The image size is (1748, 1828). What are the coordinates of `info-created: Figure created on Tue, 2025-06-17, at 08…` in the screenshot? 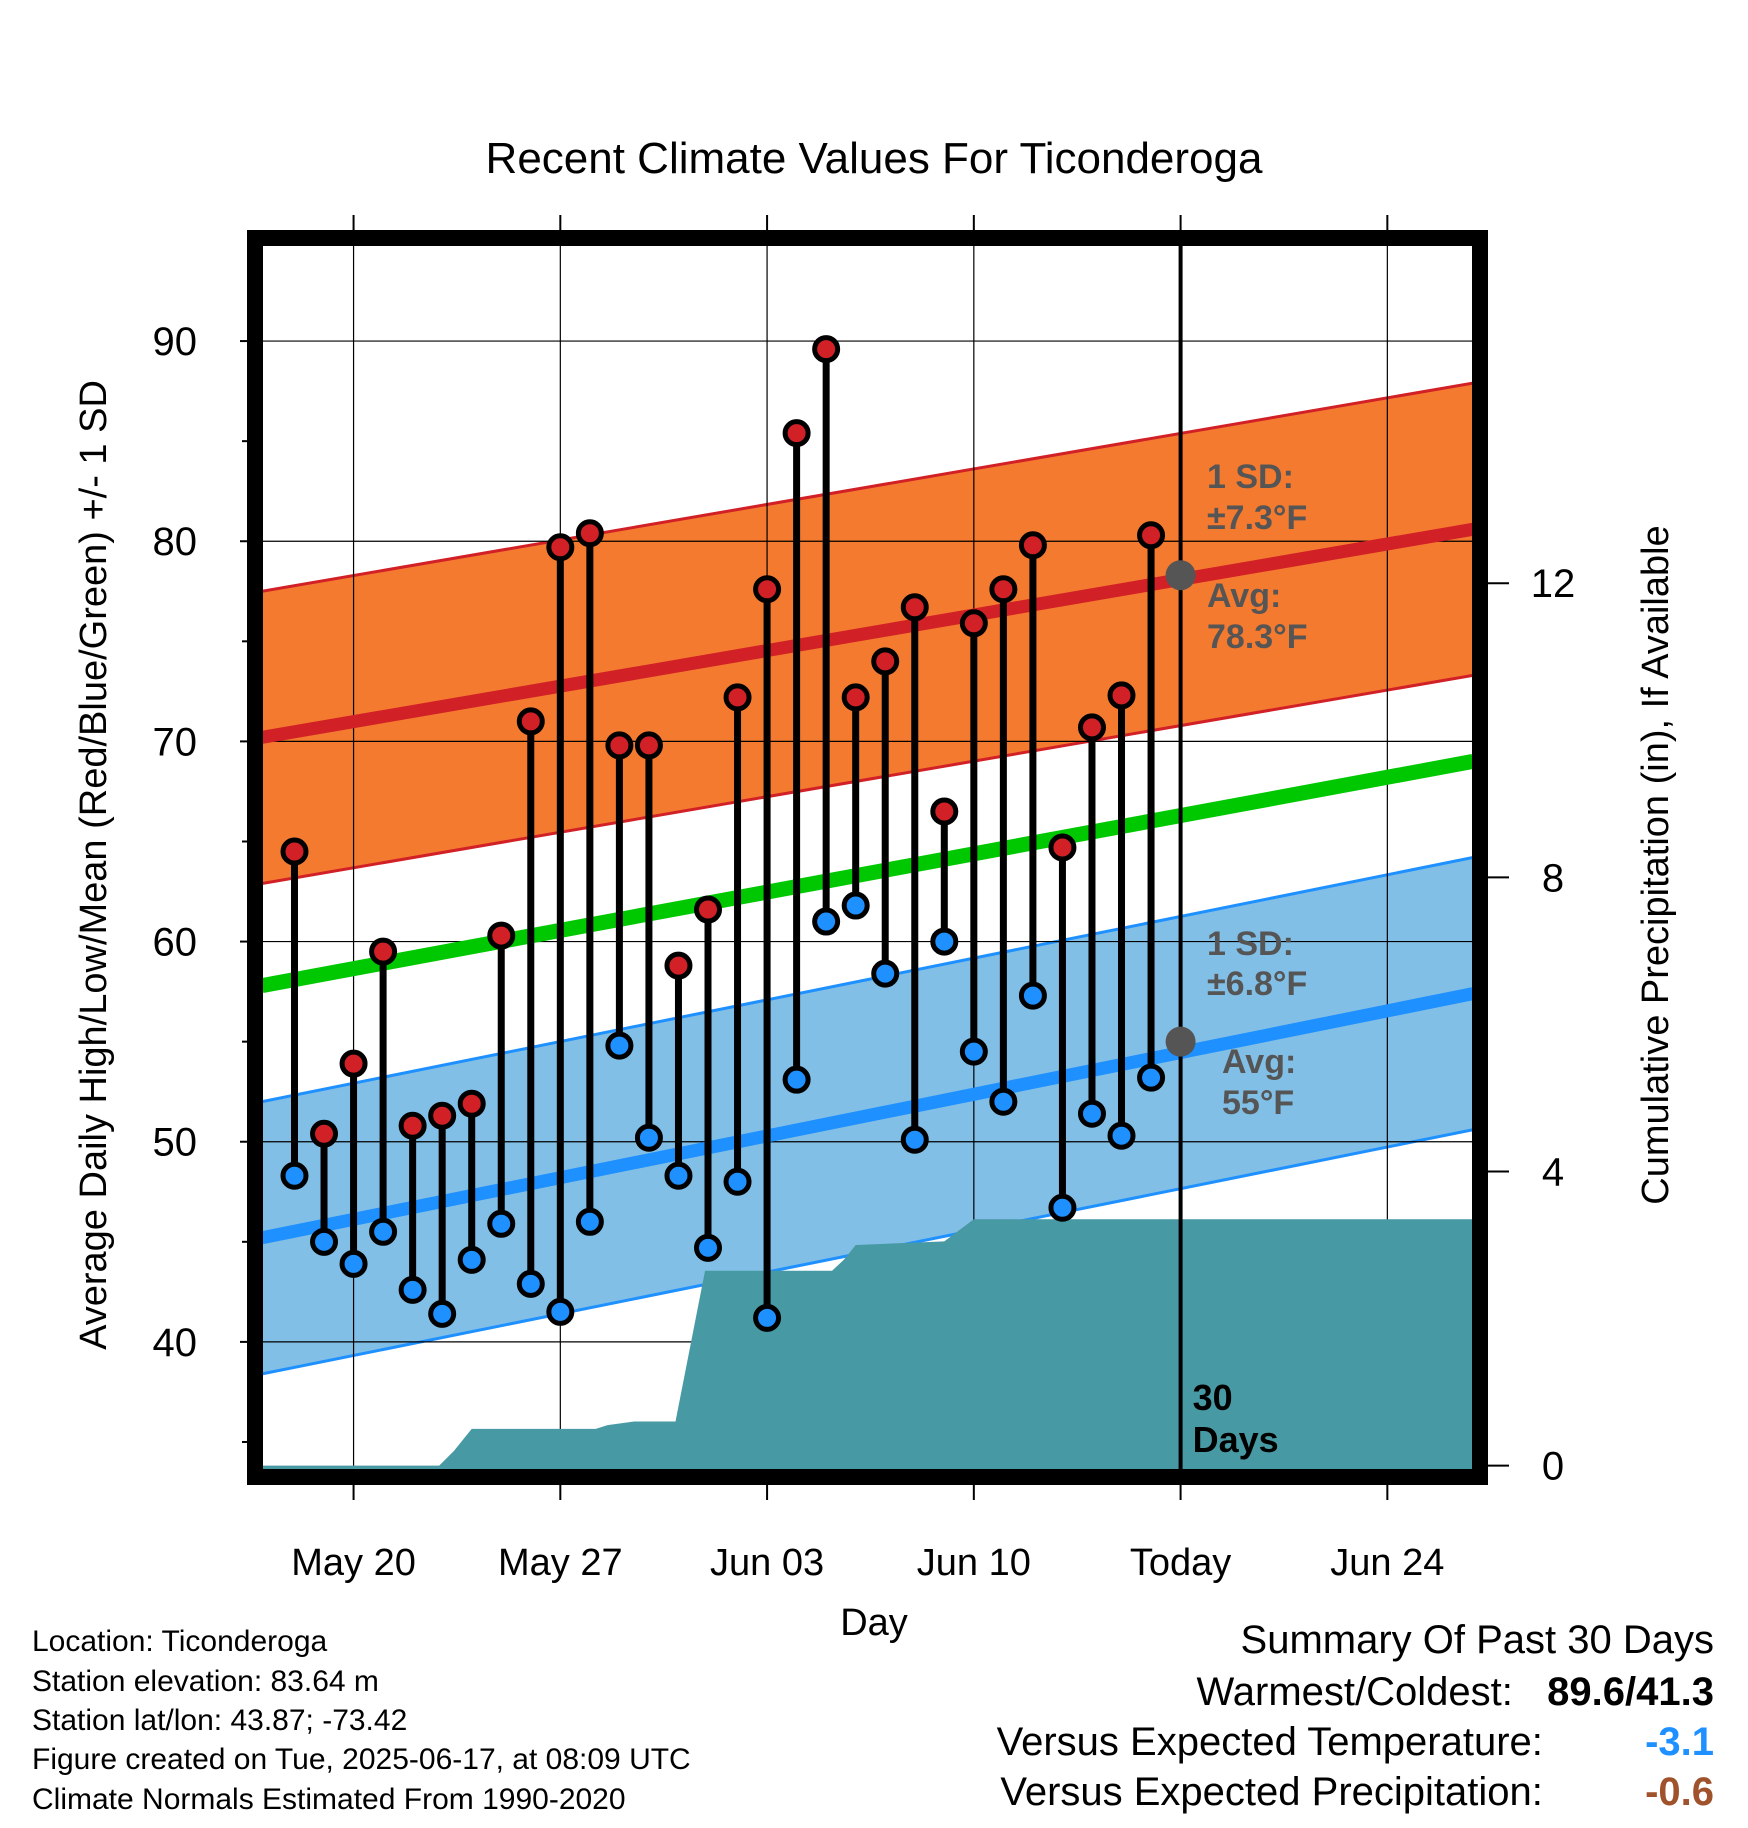 It's located at (361, 1759).